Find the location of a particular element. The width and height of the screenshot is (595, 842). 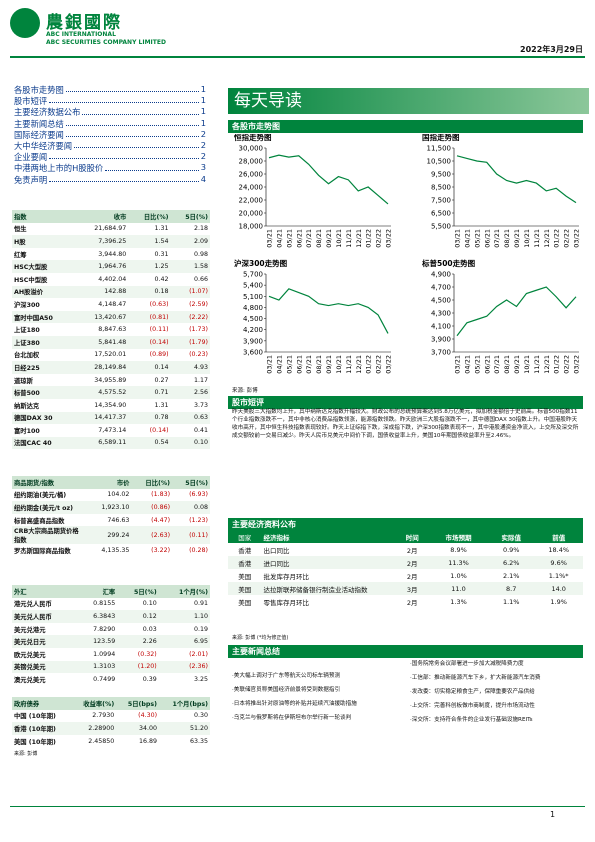

cell: 0.42 is located at coordinates (161, 279).